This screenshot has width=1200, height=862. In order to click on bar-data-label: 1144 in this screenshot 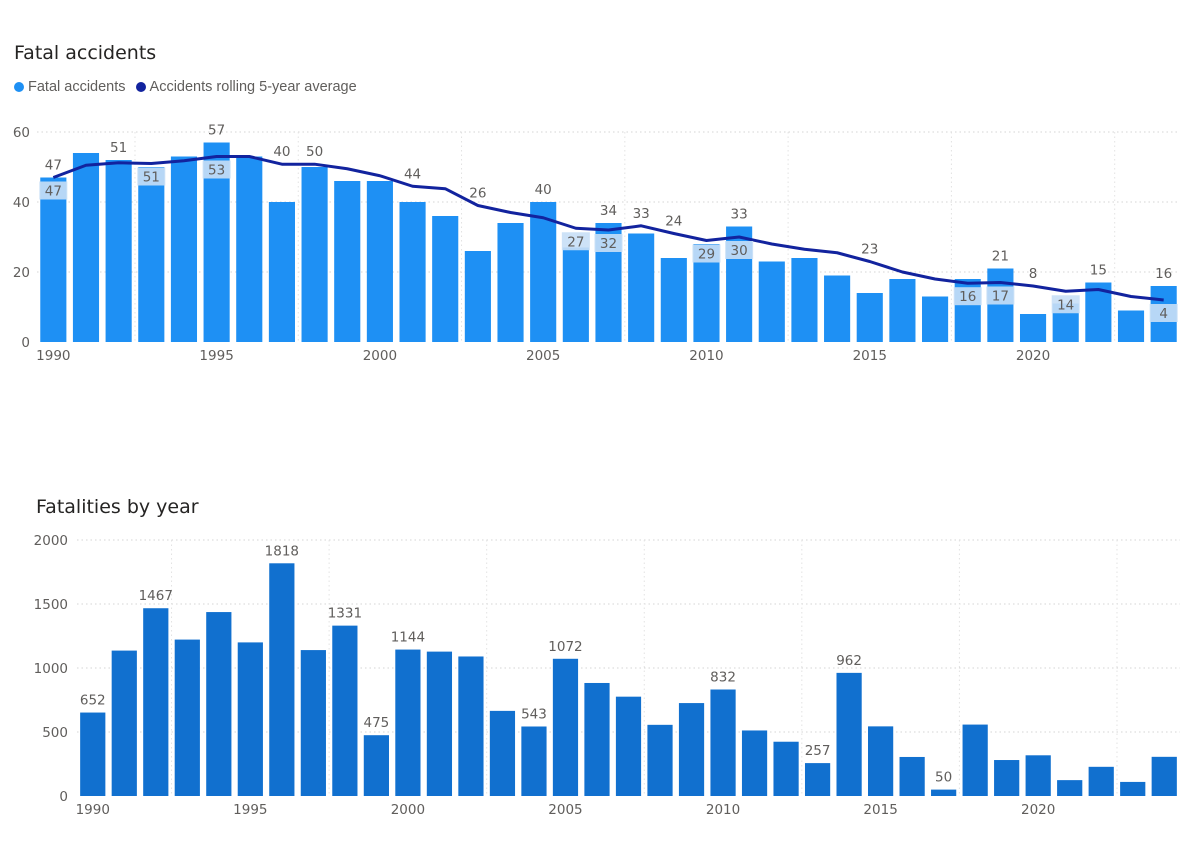, I will do `click(408, 638)`.